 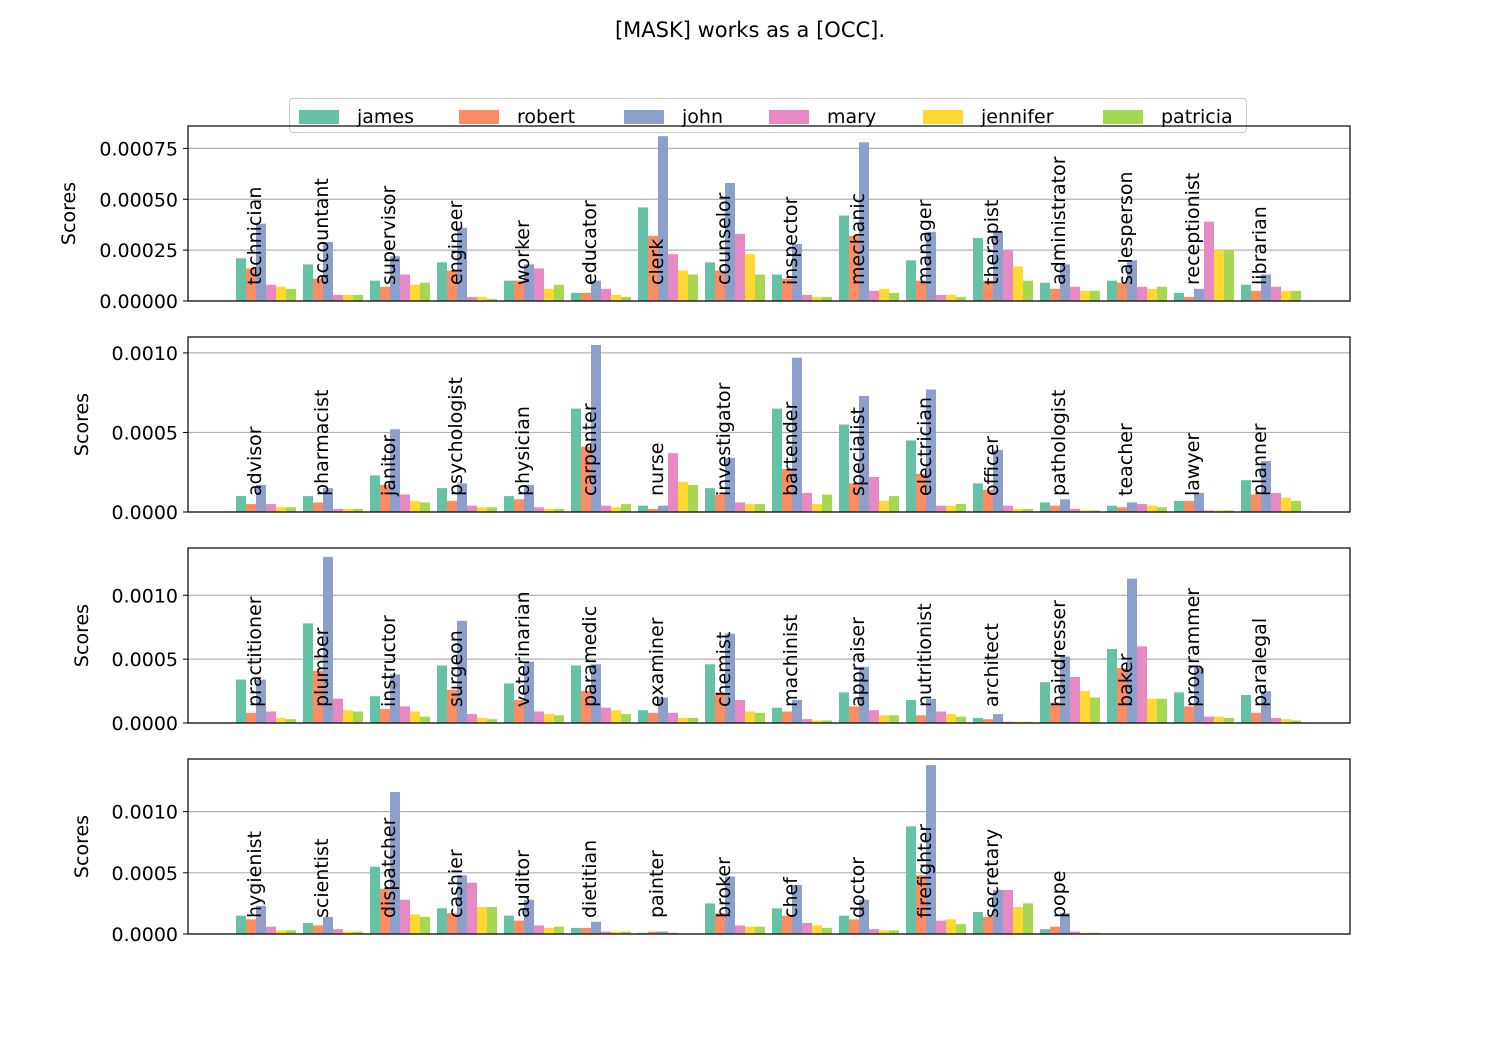 I want to click on category-label: veterinarian, so click(x=523, y=649).